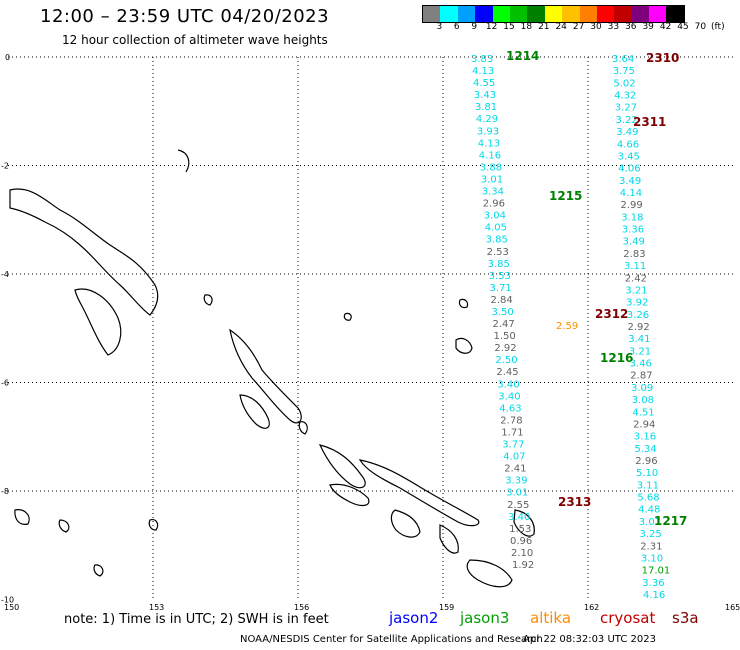 This screenshot has width=740, height=650. Describe the element at coordinates (523, 565) in the screenshot. I see `track-a-value: 1.92` at that location.